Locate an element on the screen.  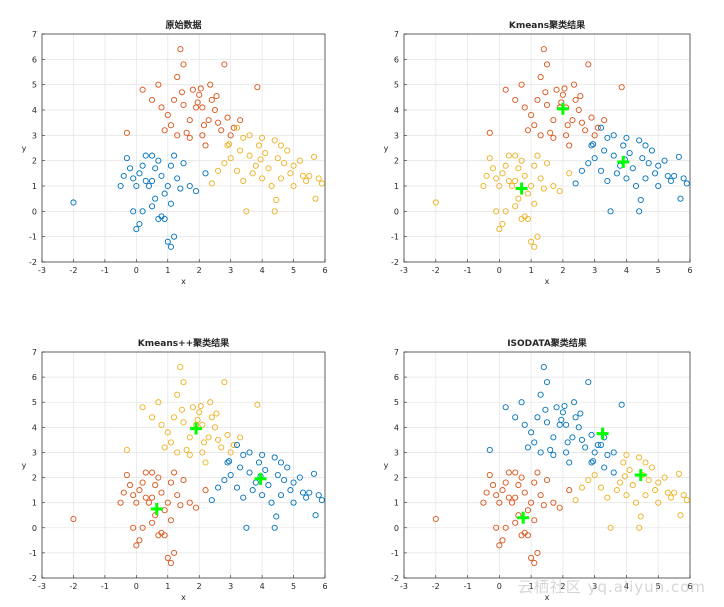
y-tick-label: -2 is located at coordinates (33, 578).